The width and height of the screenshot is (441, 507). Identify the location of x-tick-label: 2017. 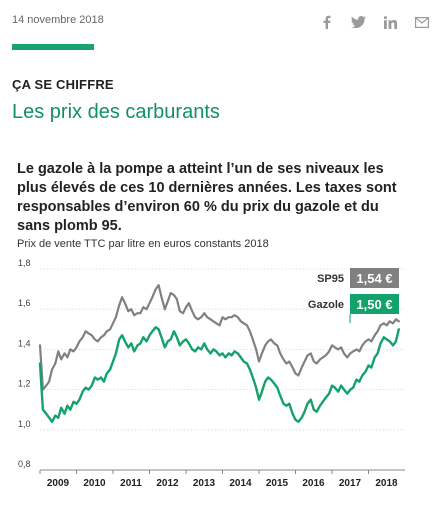
(350, 483).